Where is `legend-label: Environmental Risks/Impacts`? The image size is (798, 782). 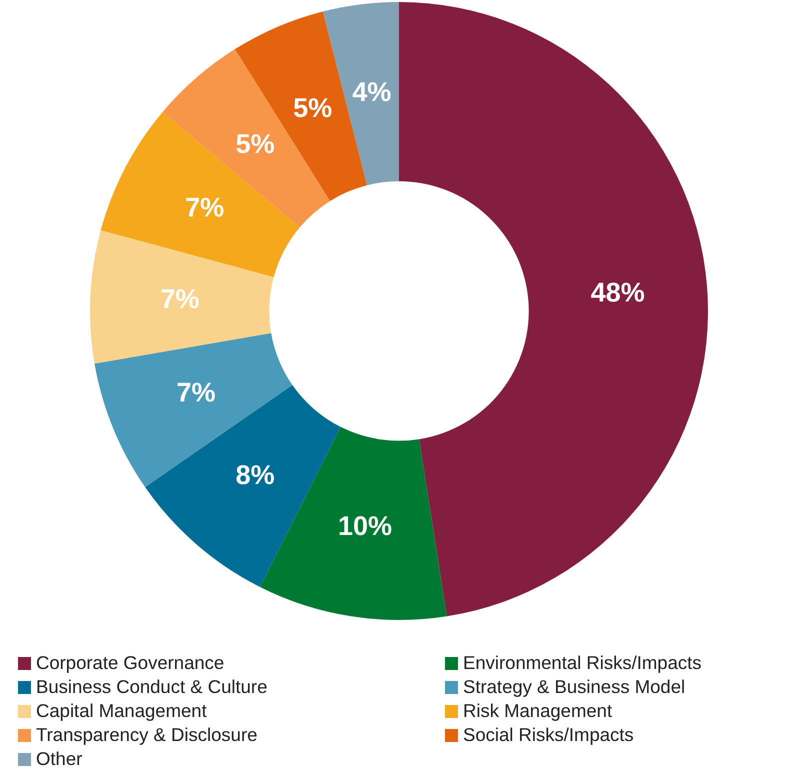 legend-label: Environmental Risks/Impacts is located at coordinates (582, 663).